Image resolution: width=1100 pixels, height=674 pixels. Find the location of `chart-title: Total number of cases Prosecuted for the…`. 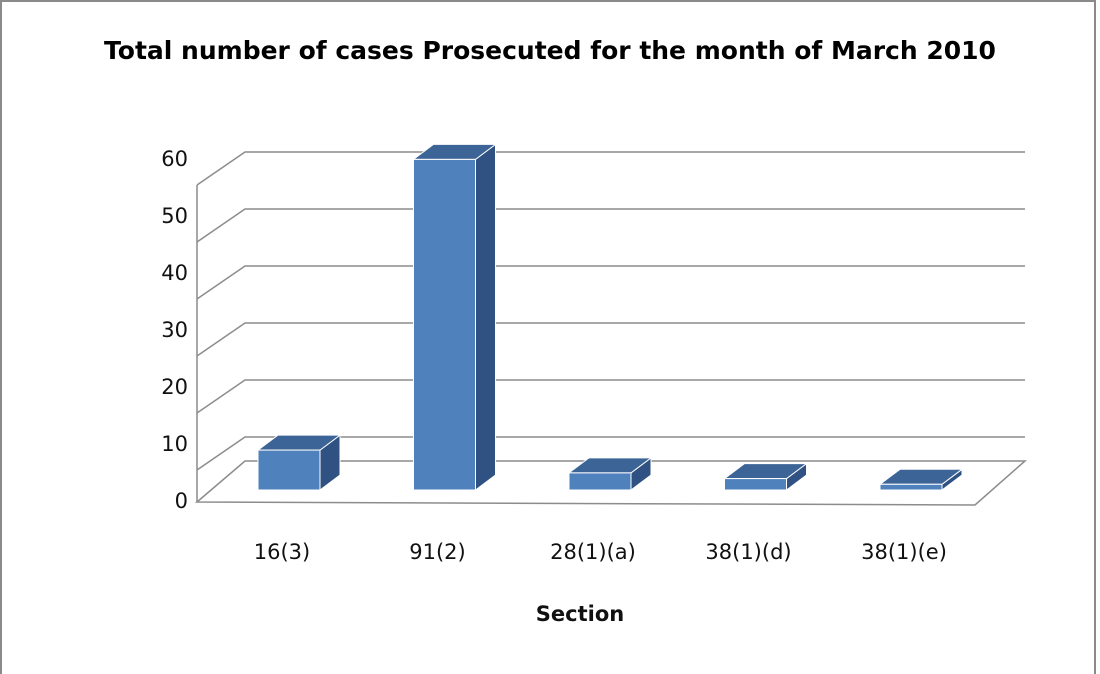

chart-title: Total number of cases Prosecuted for the… is located at coordinates (550, 50).